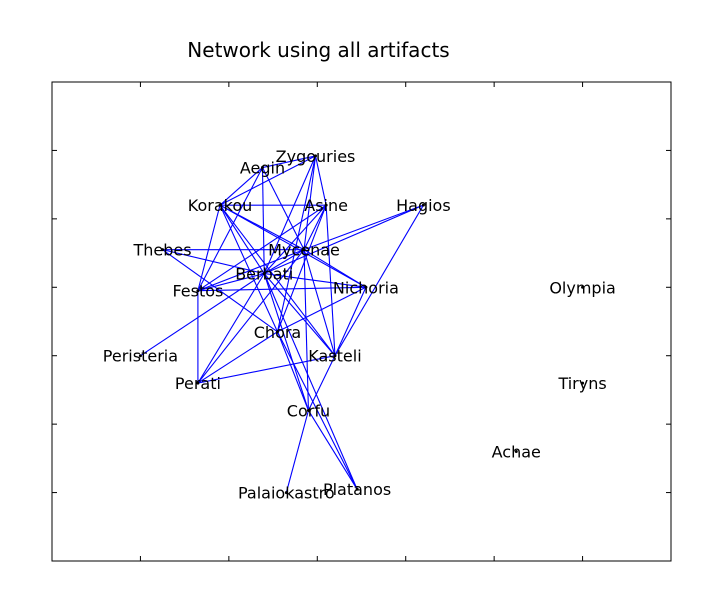  I want to click on node-label-tiryns: Tiryns, so click(581, 383).